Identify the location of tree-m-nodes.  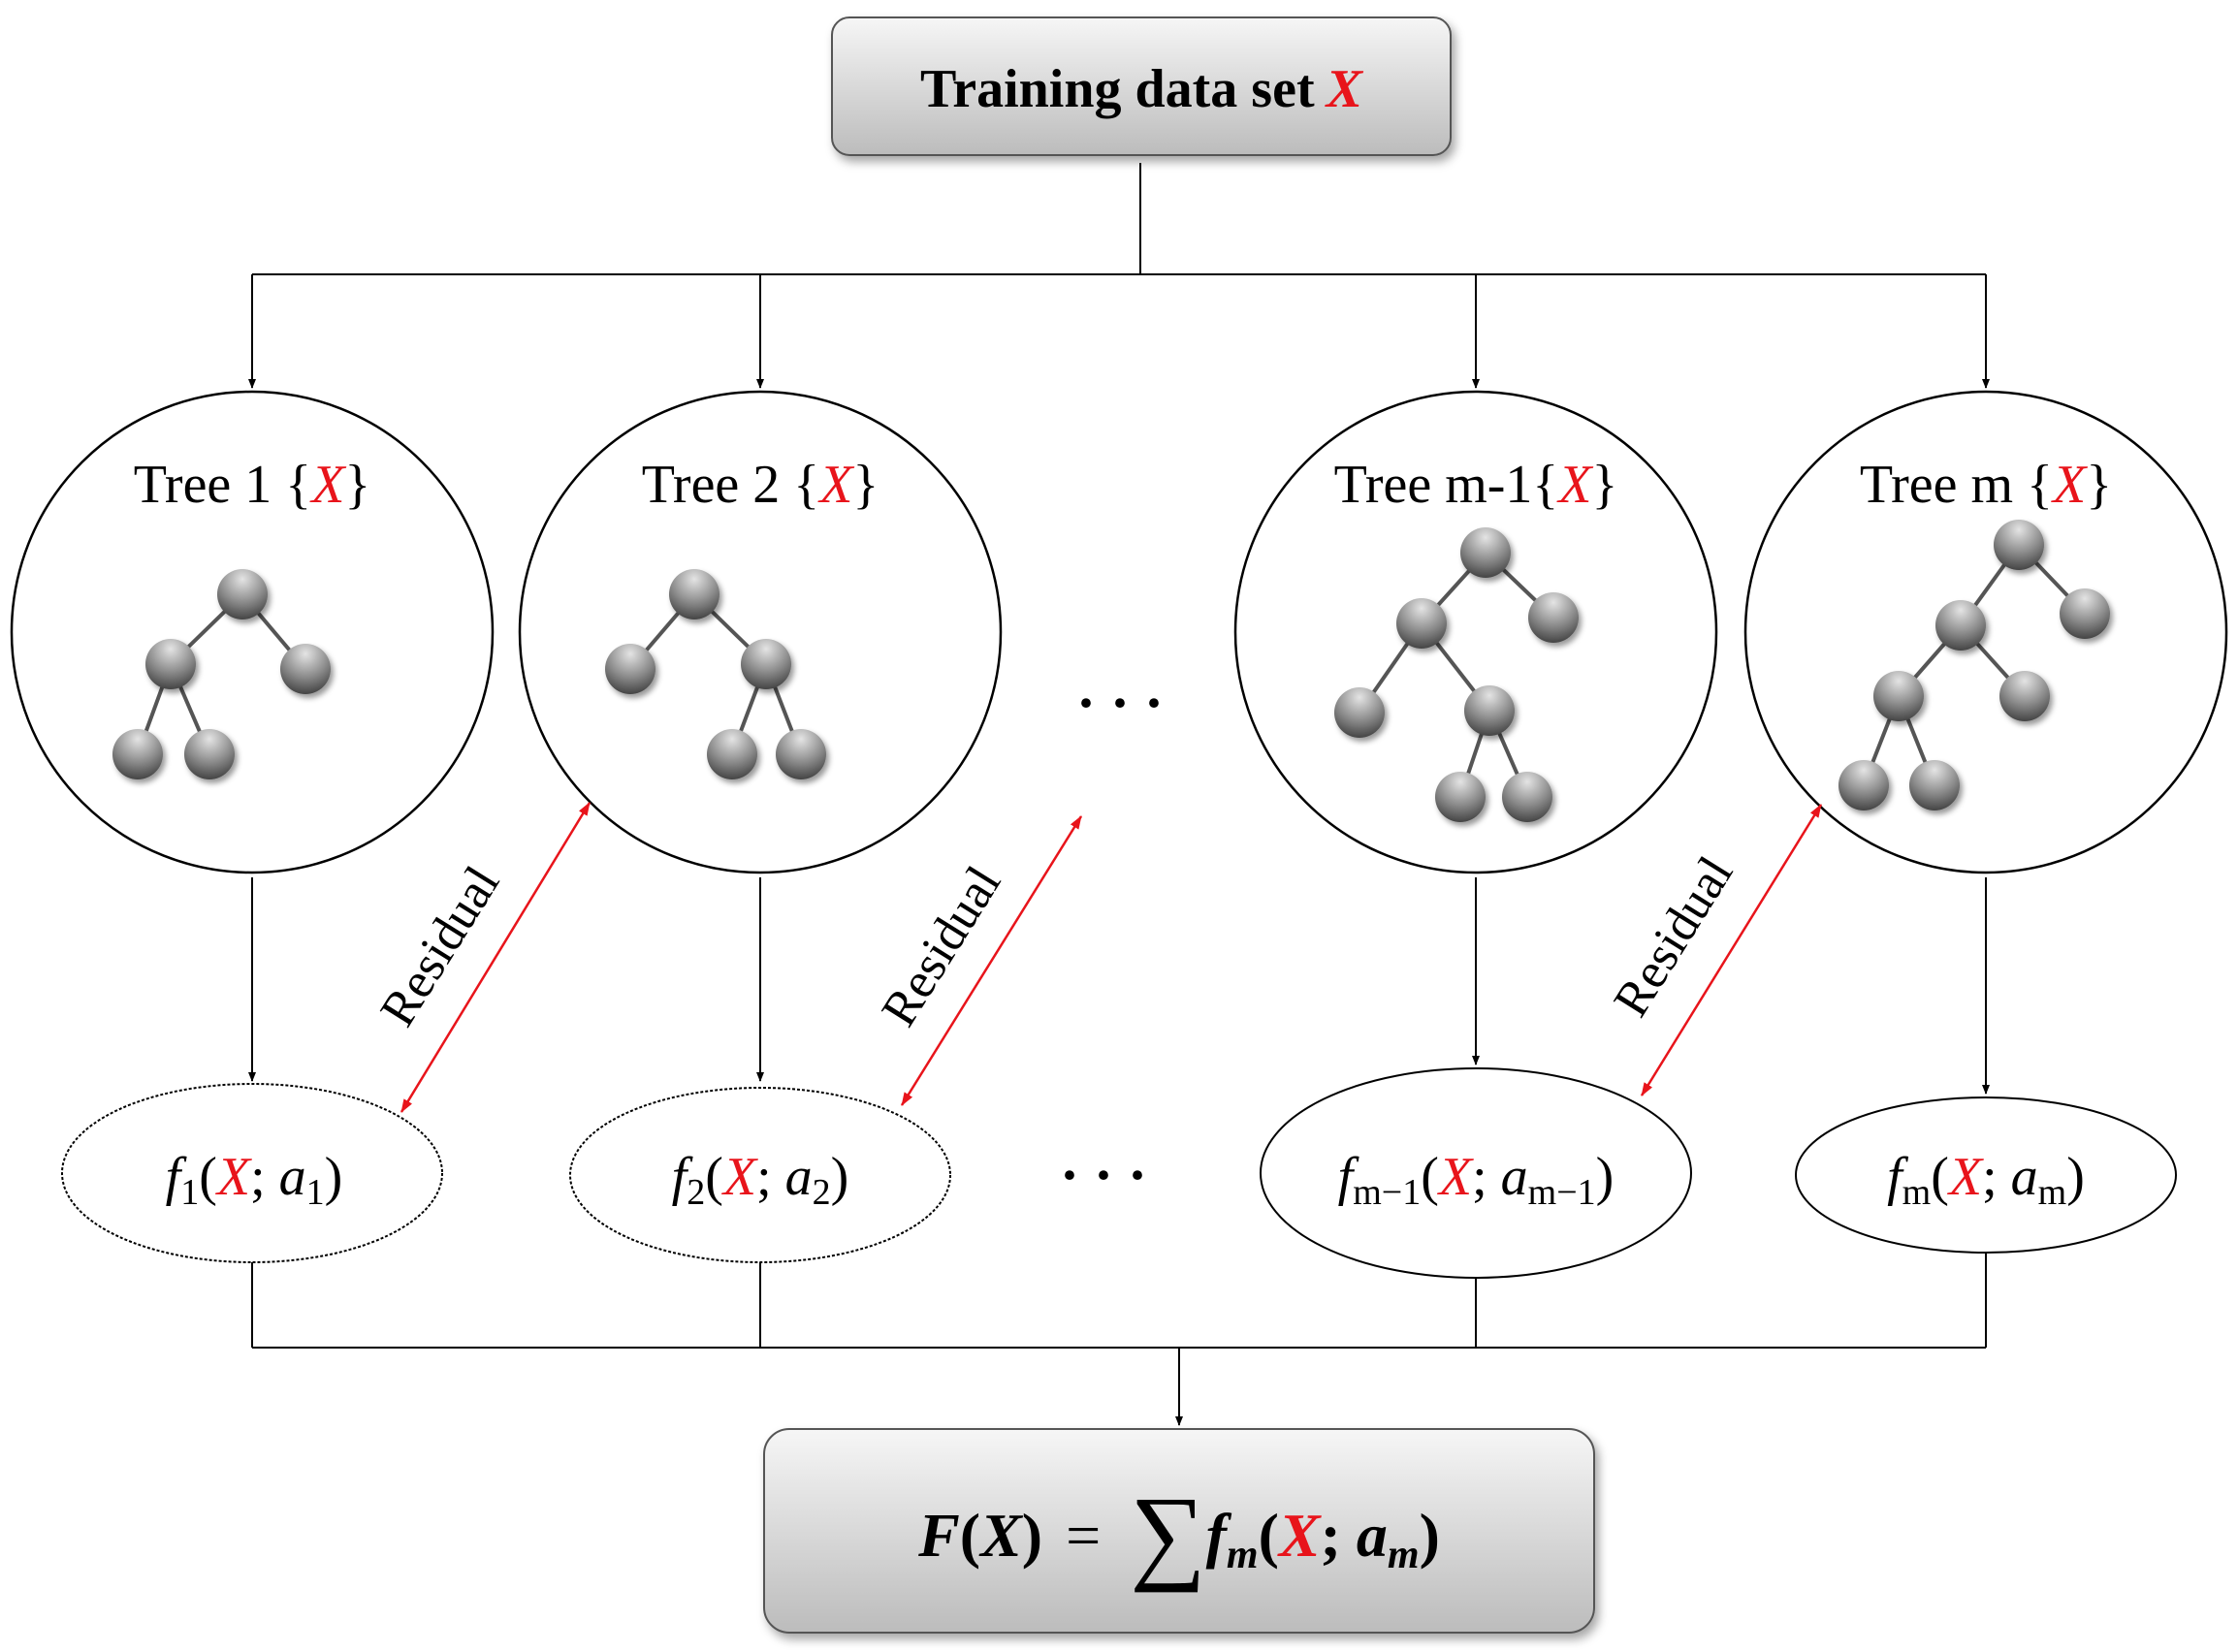
(1974, 665).